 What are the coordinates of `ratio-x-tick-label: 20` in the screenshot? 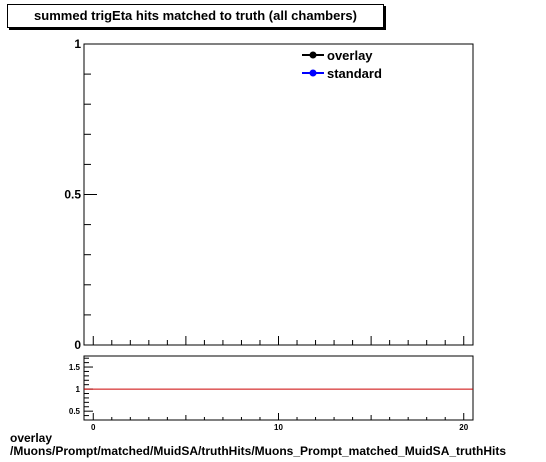 It's located at (463, 427).